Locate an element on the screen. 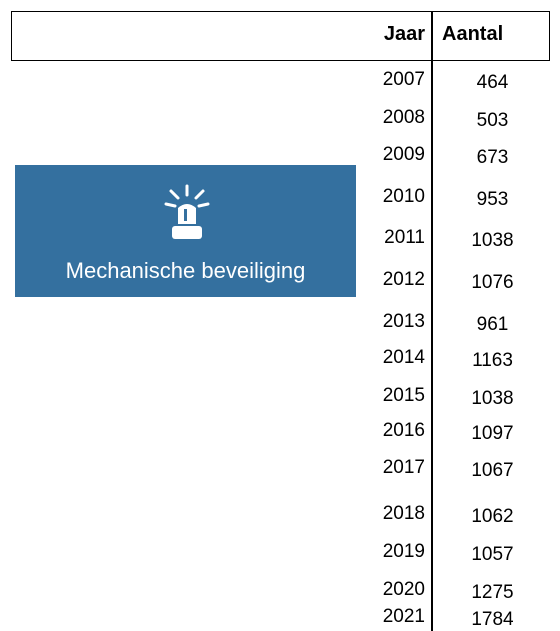  header-count: Aantal is located at coordinates (473, 34).